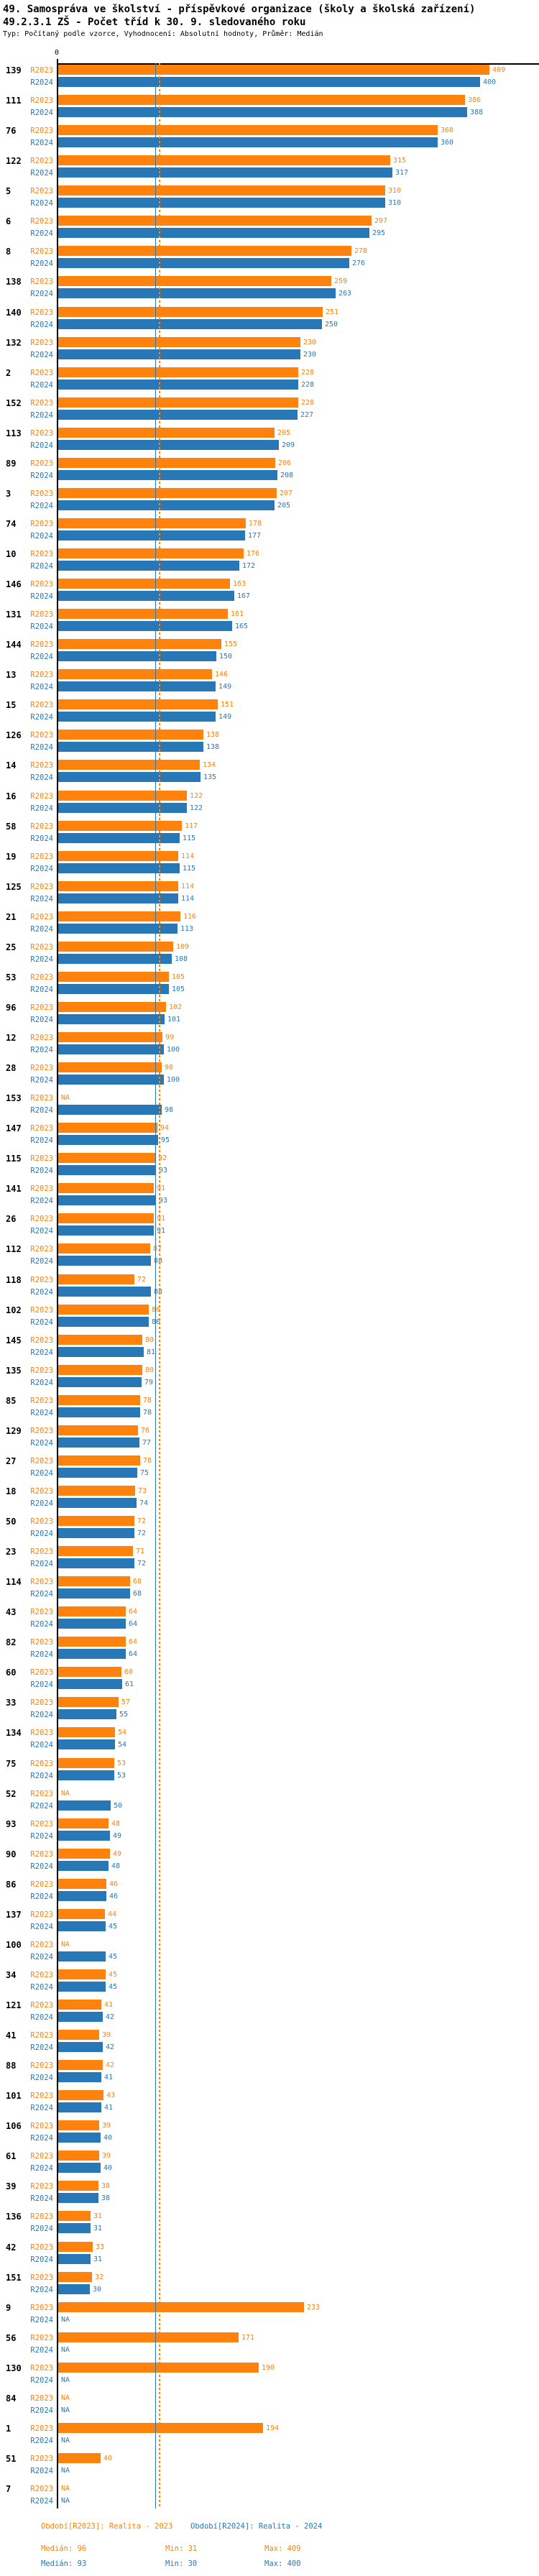 Image resolution: width=539 pixels, height=2576 pixels. Describe the element at coordinates (144, 1503) in the screenshot. I see `bar-value-r2024: 74` at that location.